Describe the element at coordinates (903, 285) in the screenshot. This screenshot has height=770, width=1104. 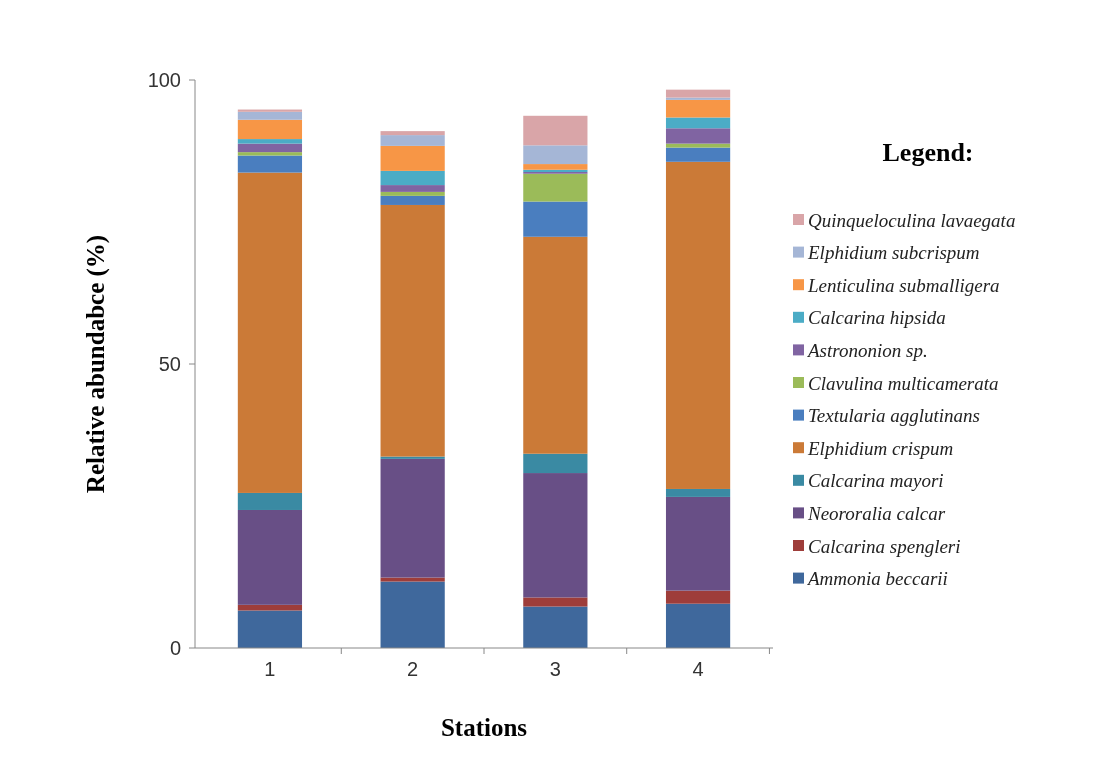
I see `legend-label: Lenticulina submalligera` at that location.